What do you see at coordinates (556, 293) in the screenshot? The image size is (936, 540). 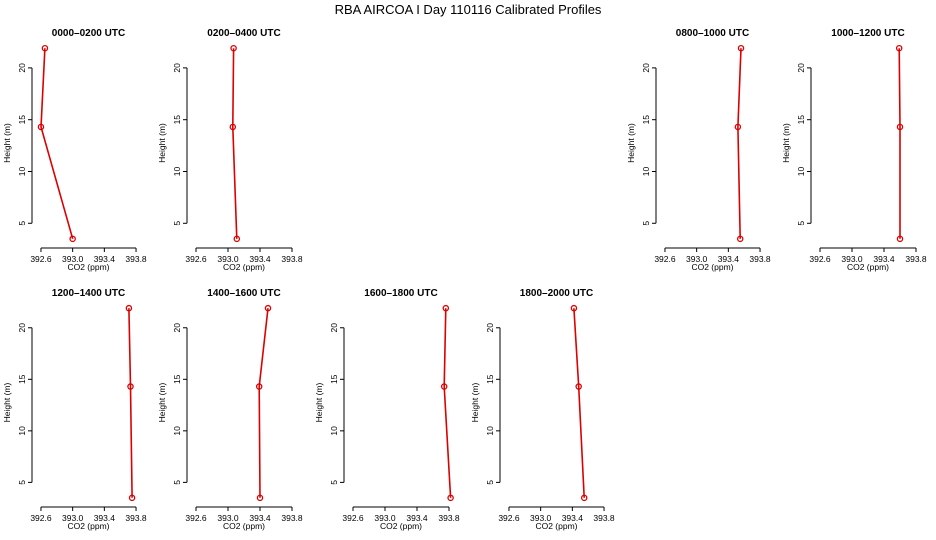 I see `chart-title: 1800–2000 UTC` at bounding box center [556, 293].